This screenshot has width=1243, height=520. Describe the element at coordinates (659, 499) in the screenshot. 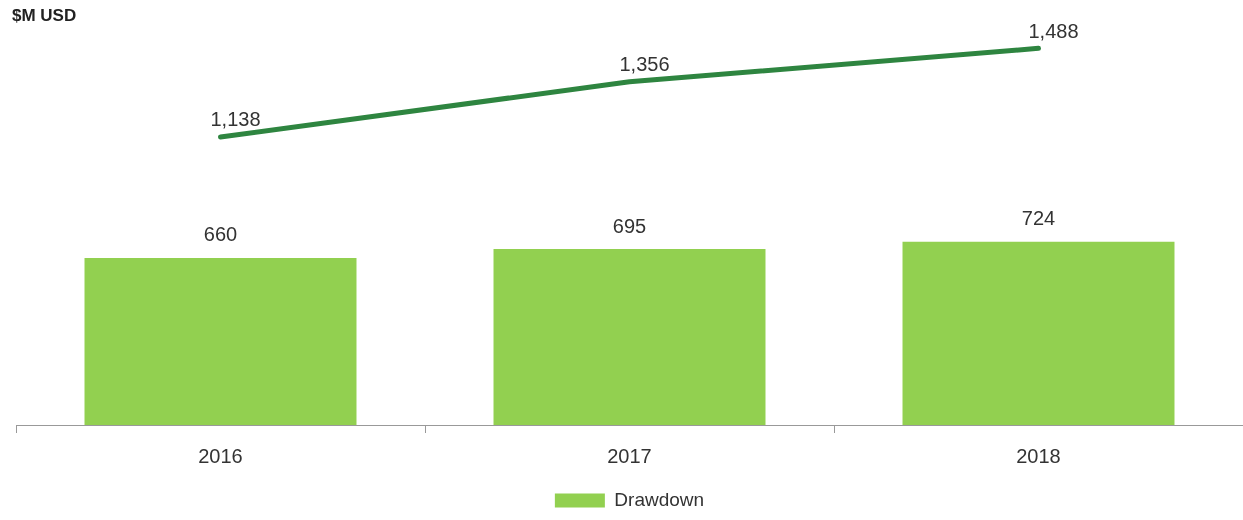

I see `legend-label: Drawdown` at that location.